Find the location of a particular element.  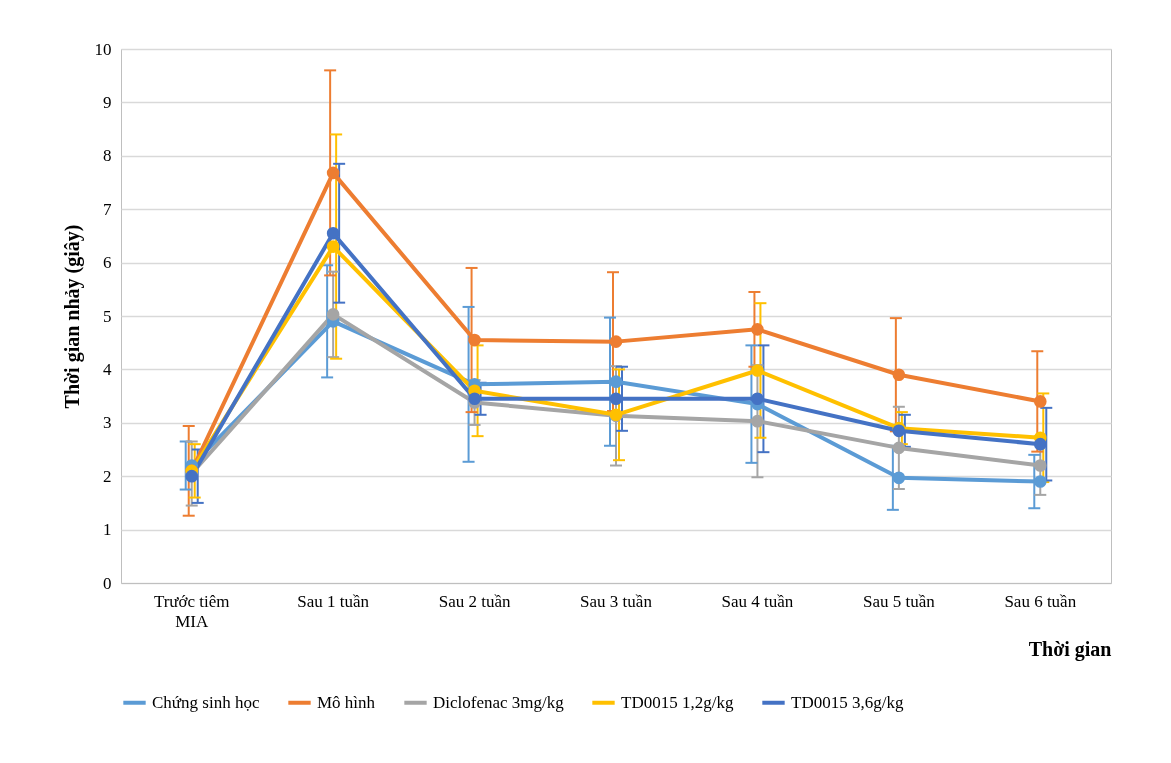

legend-label: Mô hình is located at coordinates (346, 702).